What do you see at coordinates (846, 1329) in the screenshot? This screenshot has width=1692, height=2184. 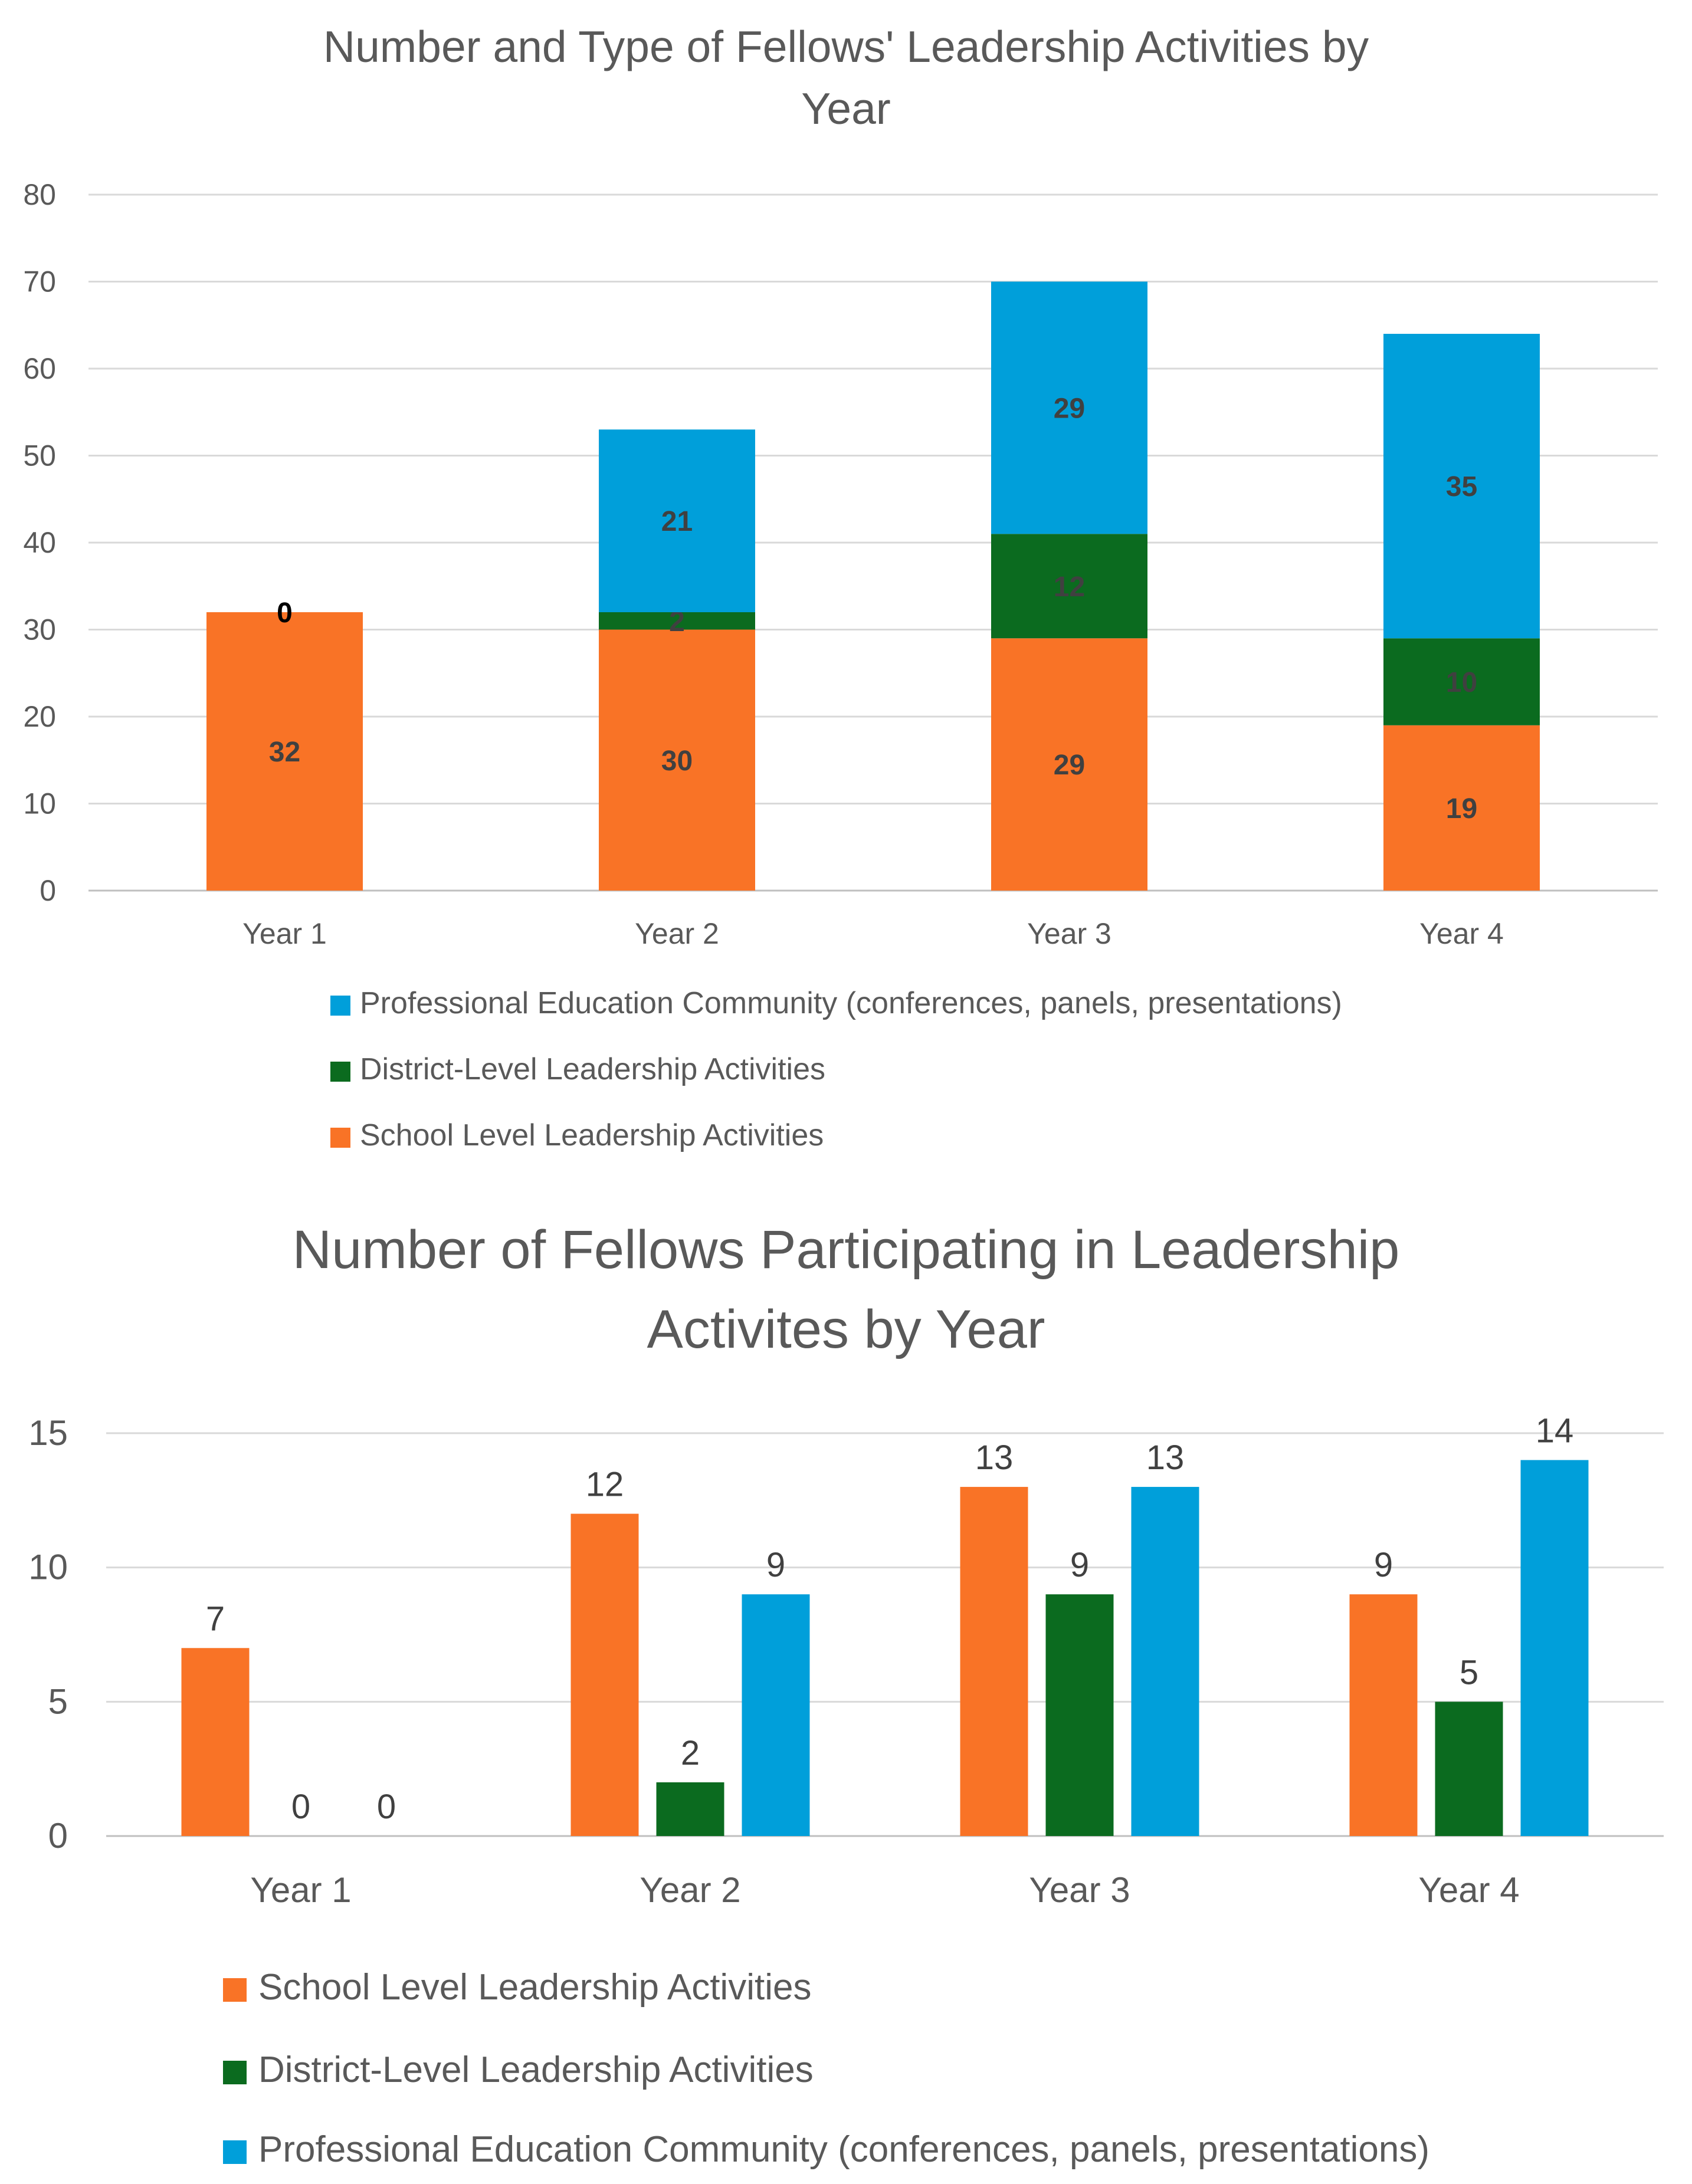 I see `chart-title-line-2: Activites by Year` at bounding box center [846, 1329].